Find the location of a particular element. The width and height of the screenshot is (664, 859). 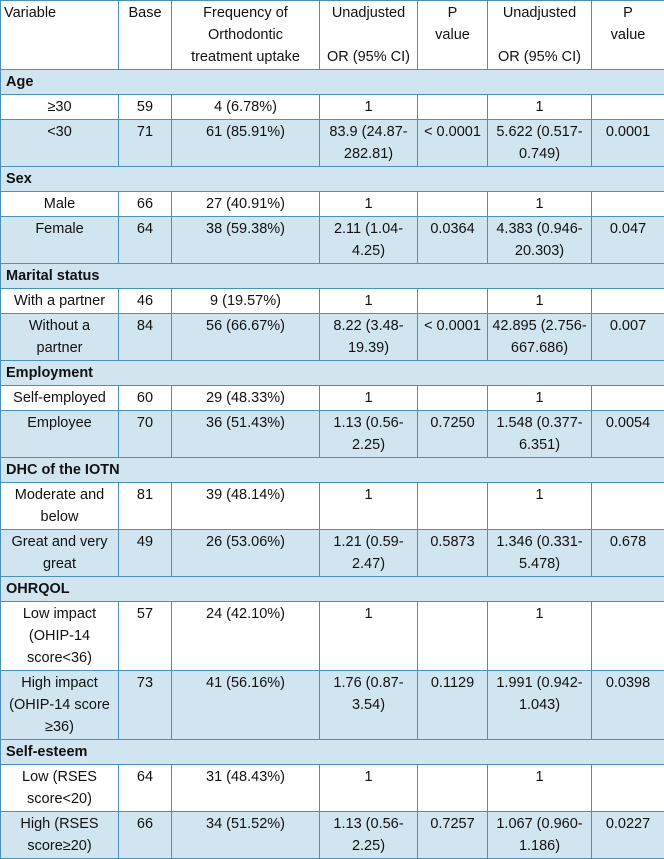

header-unadjusted-or-1: Unadjusted OR (95% CI) is located at coordinates (369, 35).